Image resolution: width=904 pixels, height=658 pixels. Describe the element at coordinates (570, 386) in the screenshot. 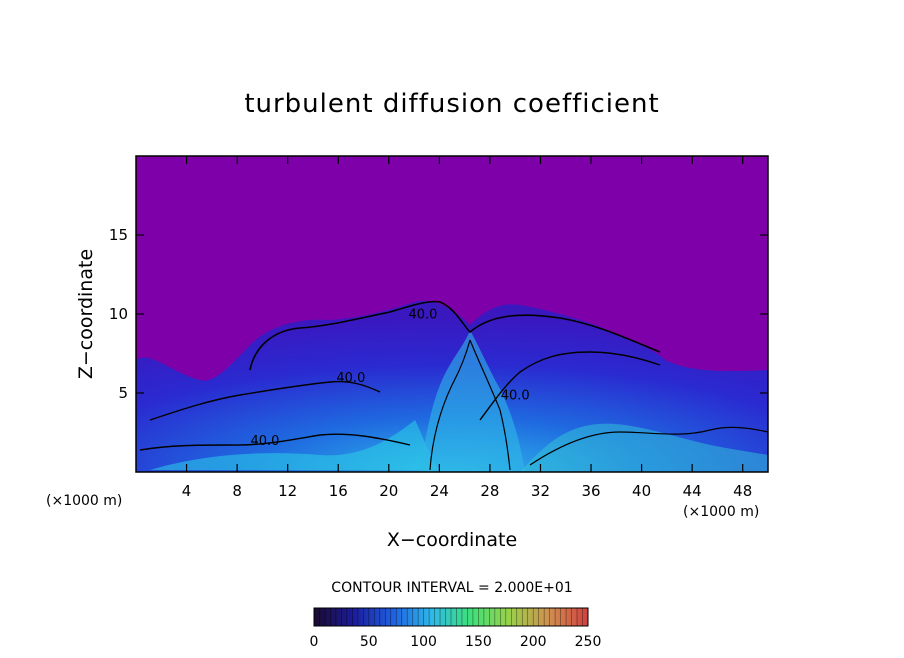

I see `contour-40-right` at that location.